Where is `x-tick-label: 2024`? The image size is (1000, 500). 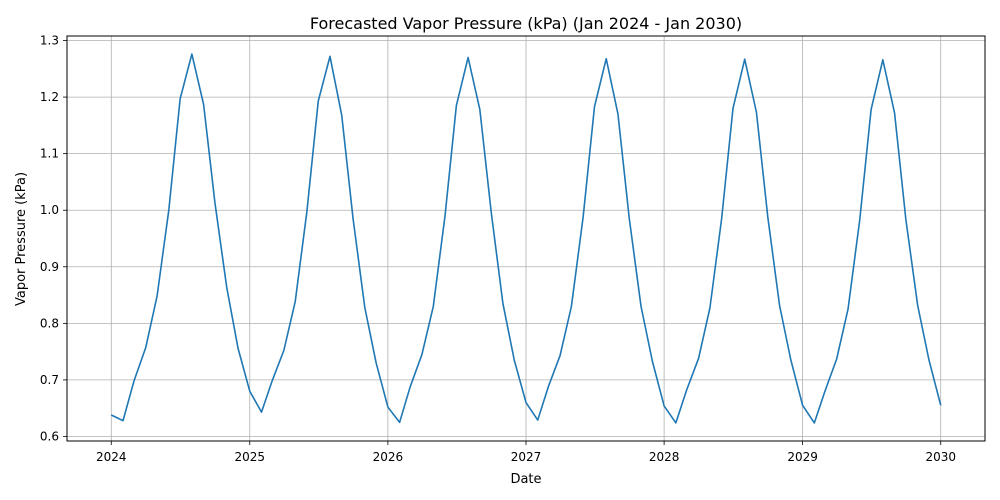 x-tick-label: 2024 is located at coordinates (111, 457).